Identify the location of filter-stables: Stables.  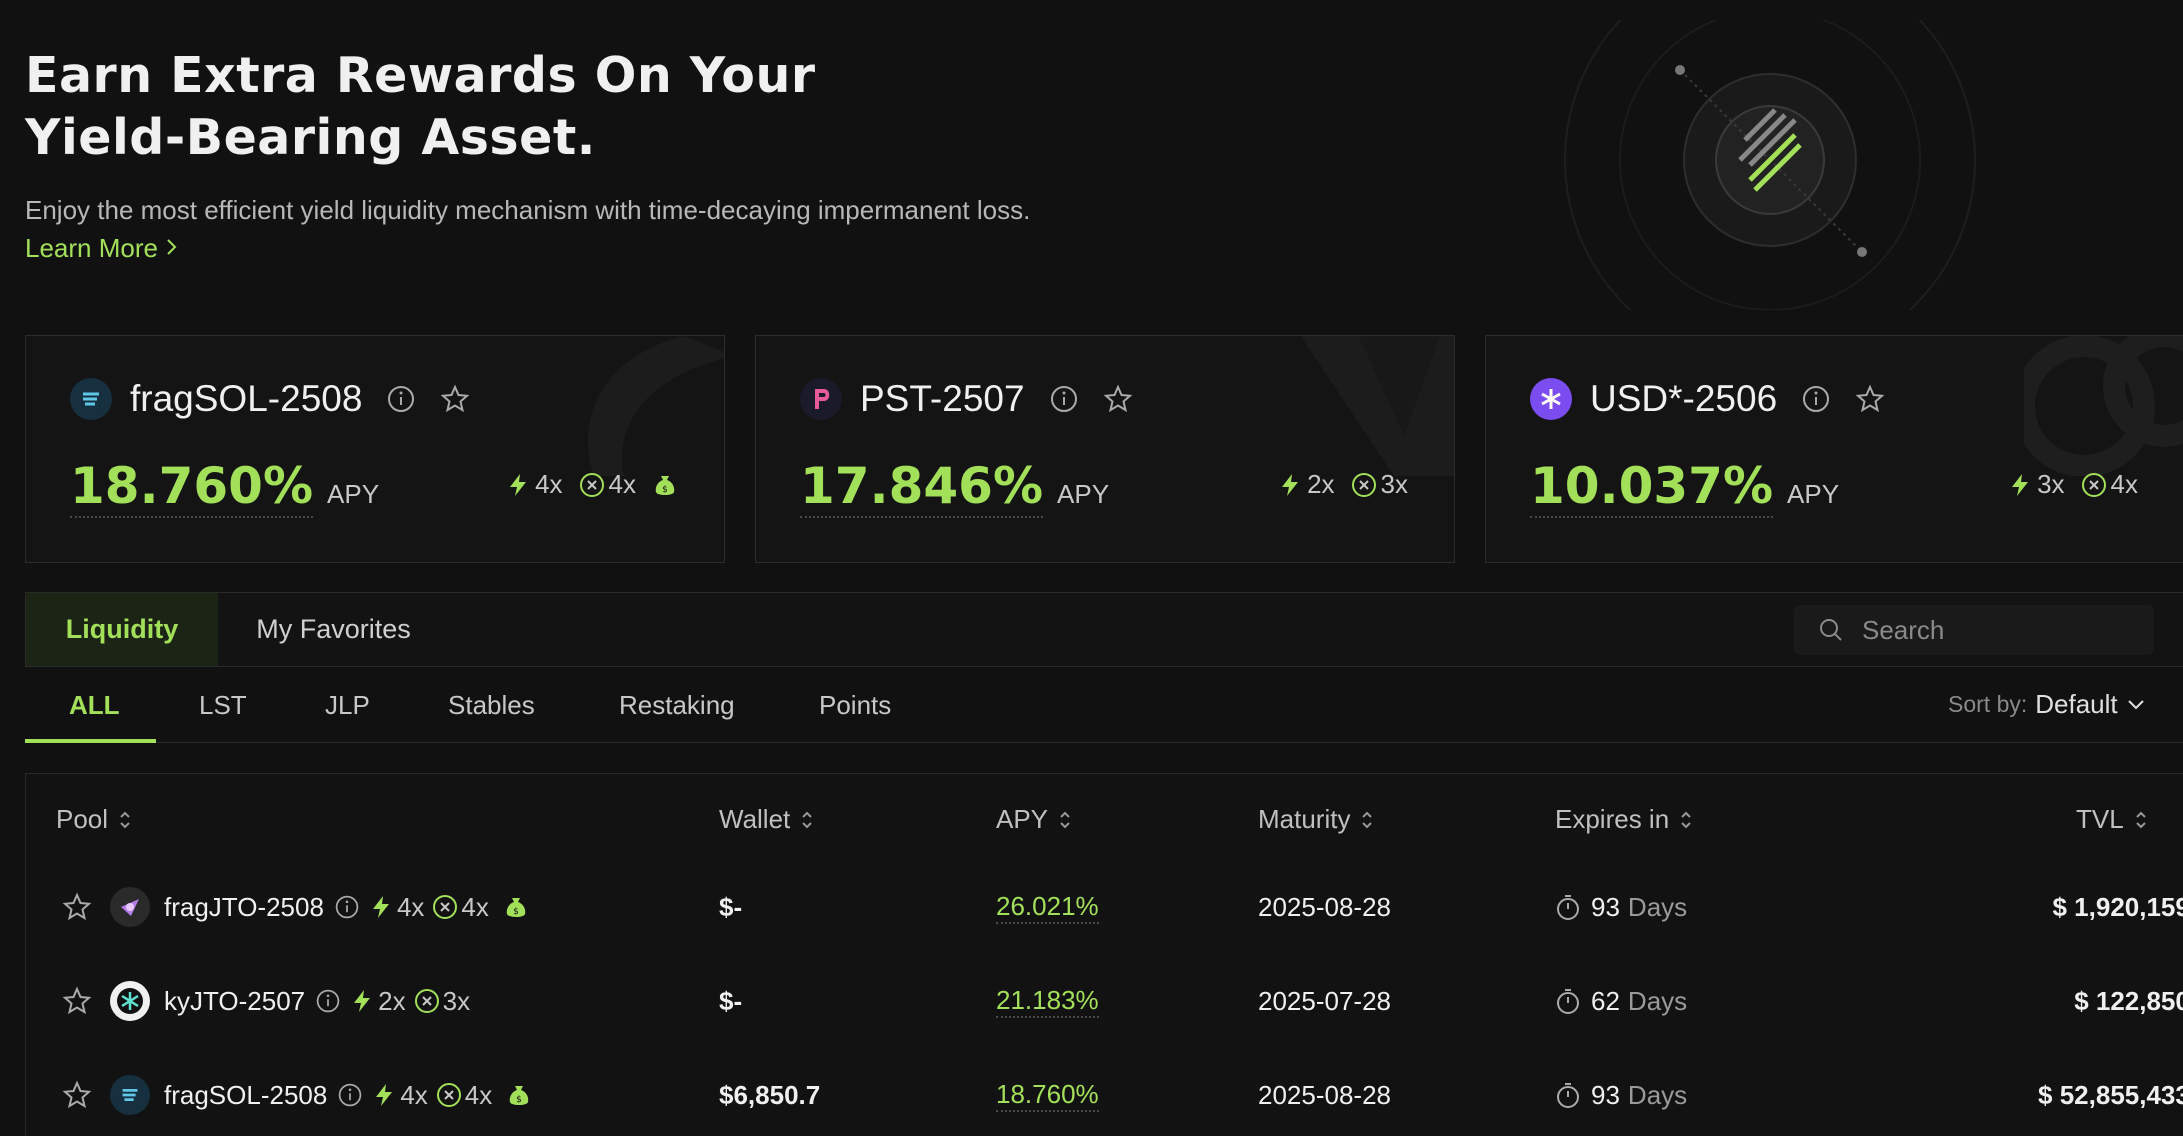
(491, 704).